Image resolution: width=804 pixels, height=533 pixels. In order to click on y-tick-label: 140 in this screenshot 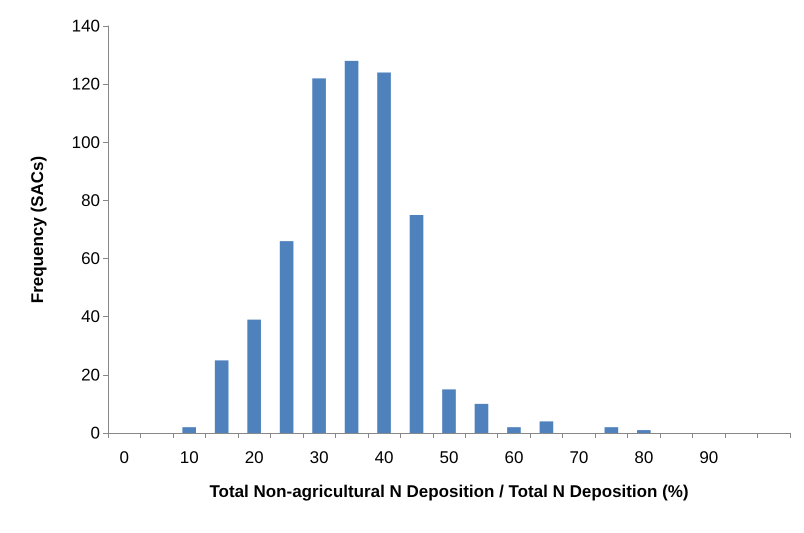, I will do `click(86, 26)`.